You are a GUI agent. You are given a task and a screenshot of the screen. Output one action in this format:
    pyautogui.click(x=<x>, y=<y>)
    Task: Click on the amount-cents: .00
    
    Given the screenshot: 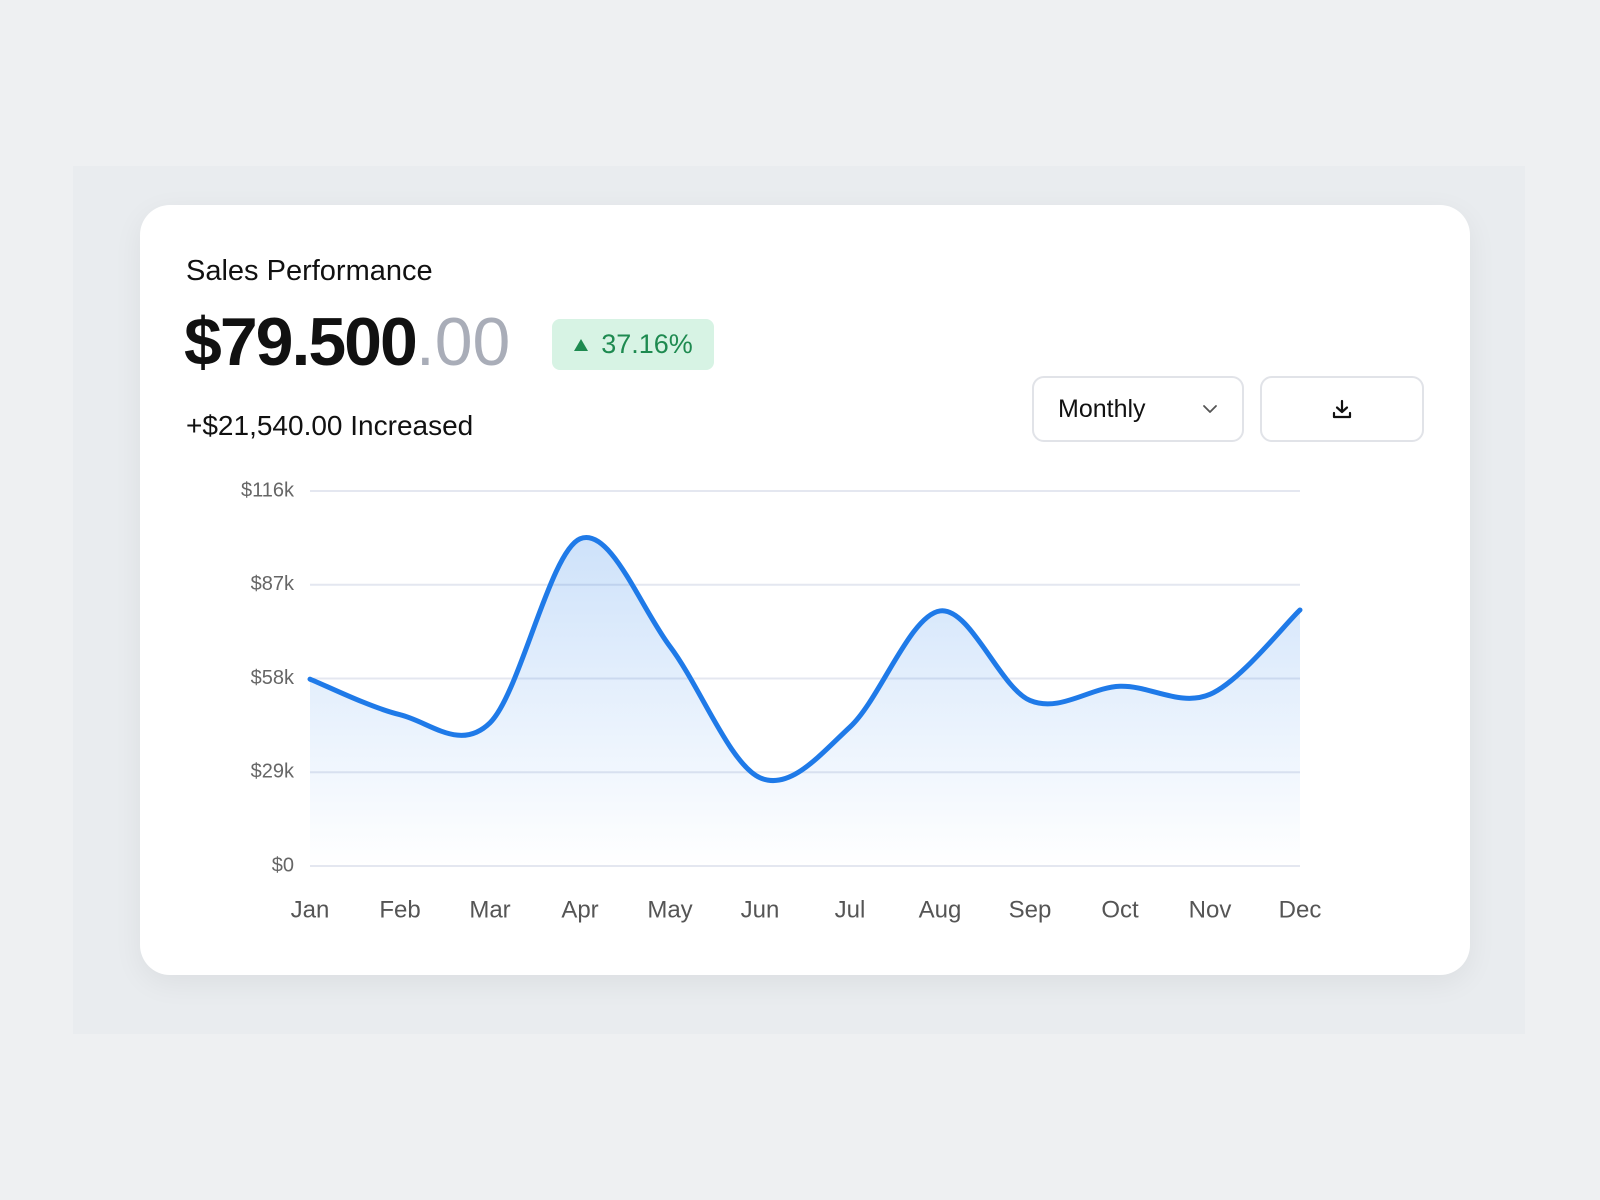 What is the action you would take?
    pyautogui.click(x=463, y=342)
    